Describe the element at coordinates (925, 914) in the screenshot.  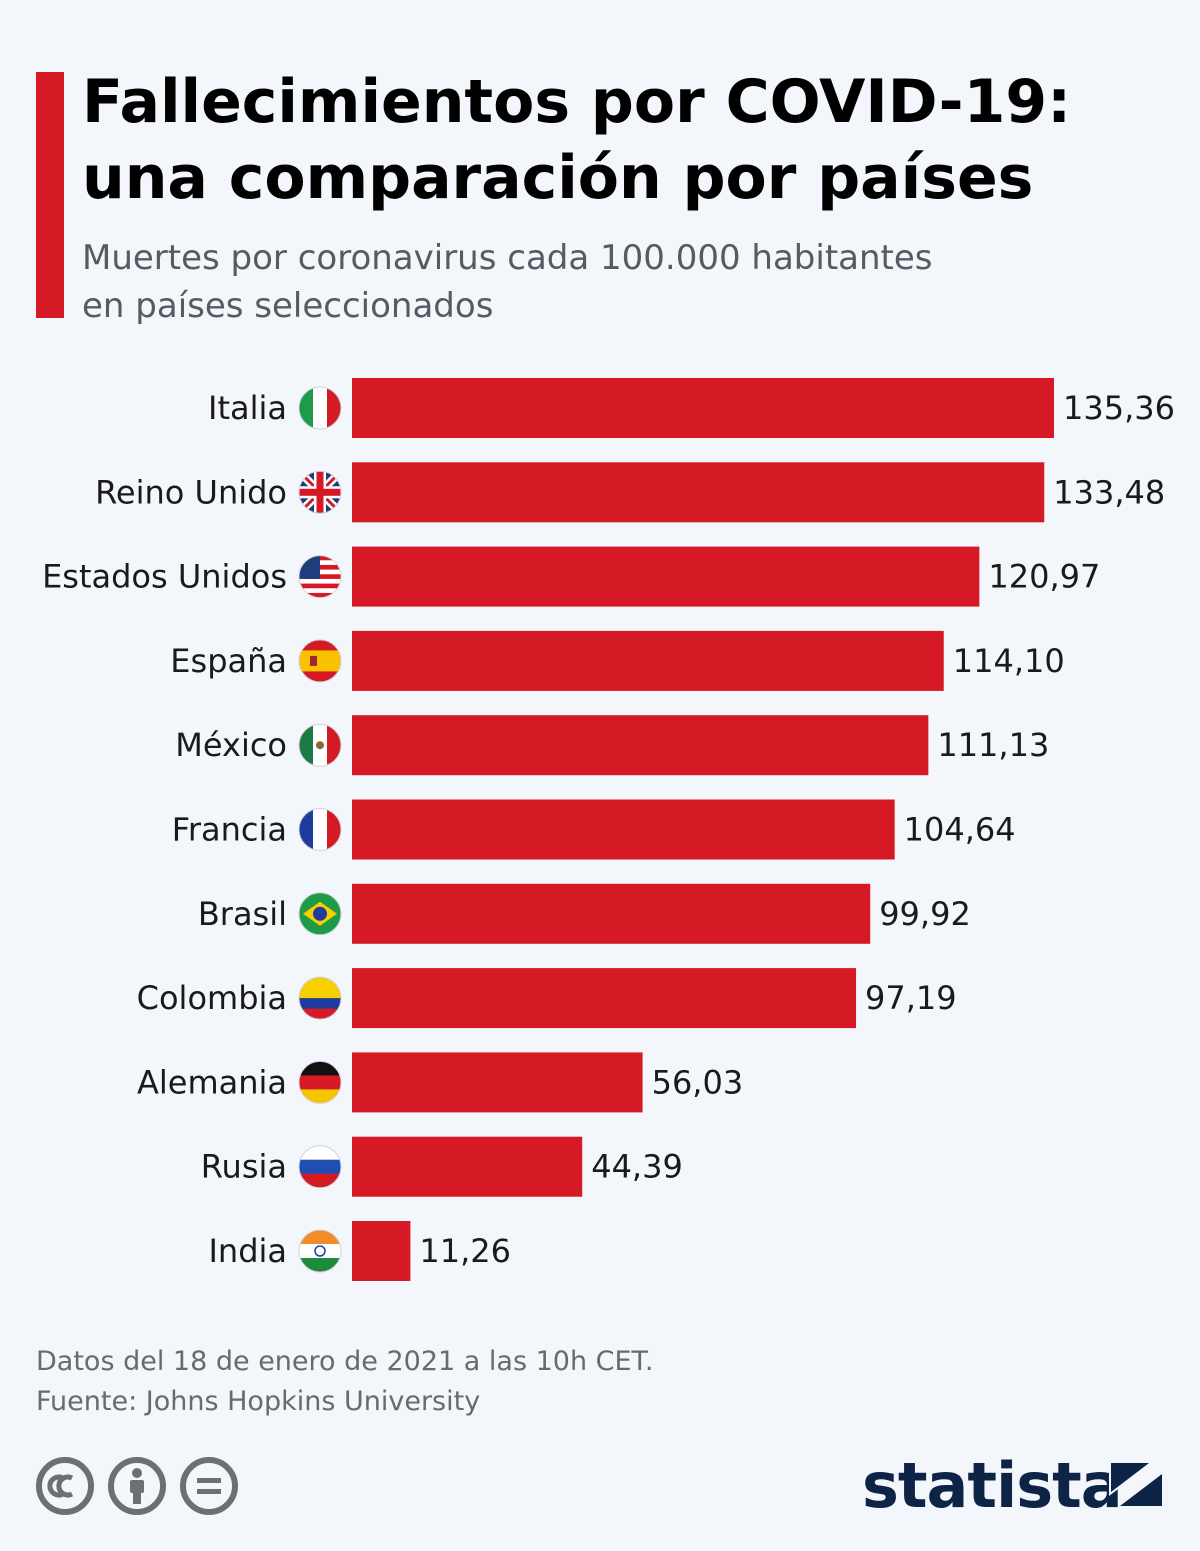
I see `value-label: 99,92` at that location.